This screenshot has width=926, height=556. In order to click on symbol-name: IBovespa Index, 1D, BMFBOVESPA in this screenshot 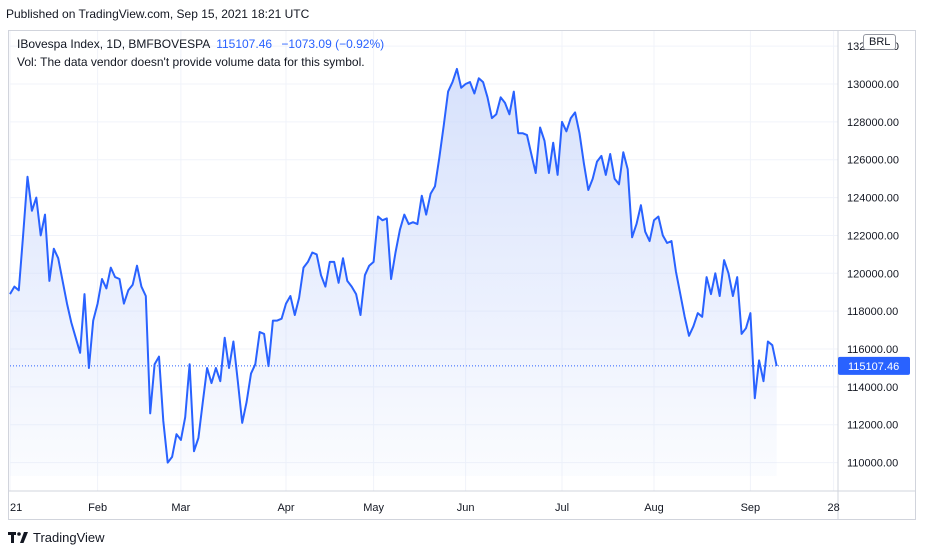, I will do `click(114, 44)`.